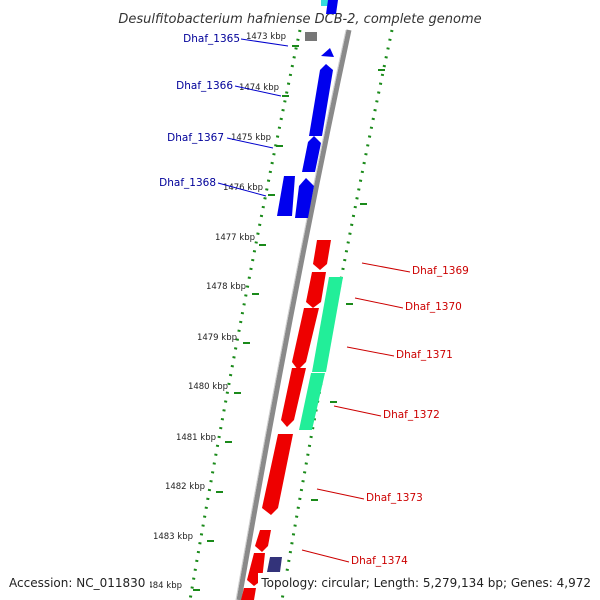 The width and height of the screenshot is (600, 600). Describe the element at coordinates (199, 111) in the screenshot. I see `left-gene-labels: Dhaf_1365 Dhaf_1366 Dhaf_1367 Dhaf_1368` at that location.